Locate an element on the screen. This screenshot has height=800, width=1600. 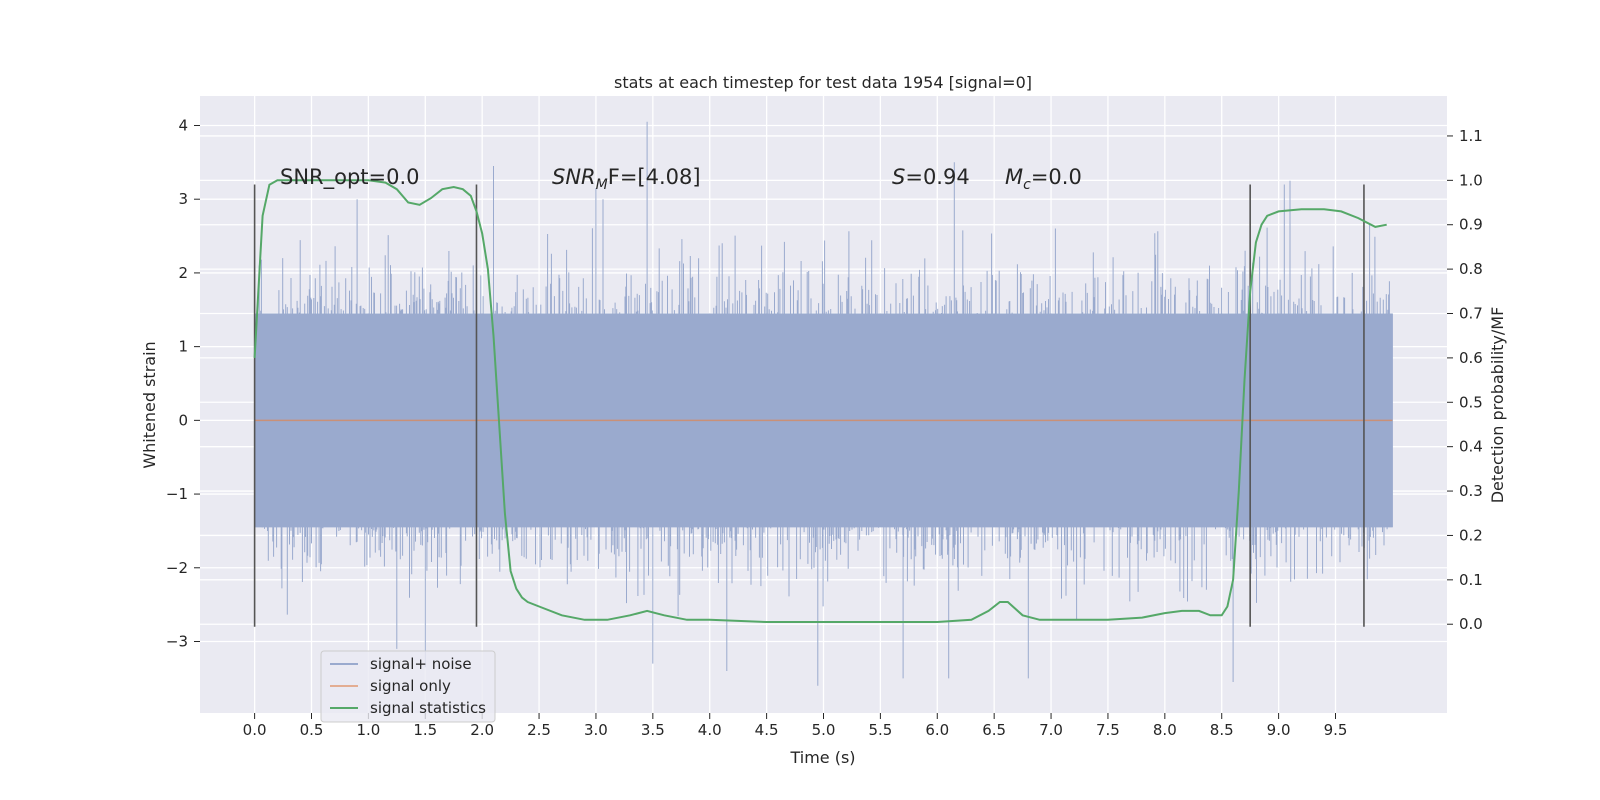
legend-label-stats: signal statistics is located at coordinates (428, 708).